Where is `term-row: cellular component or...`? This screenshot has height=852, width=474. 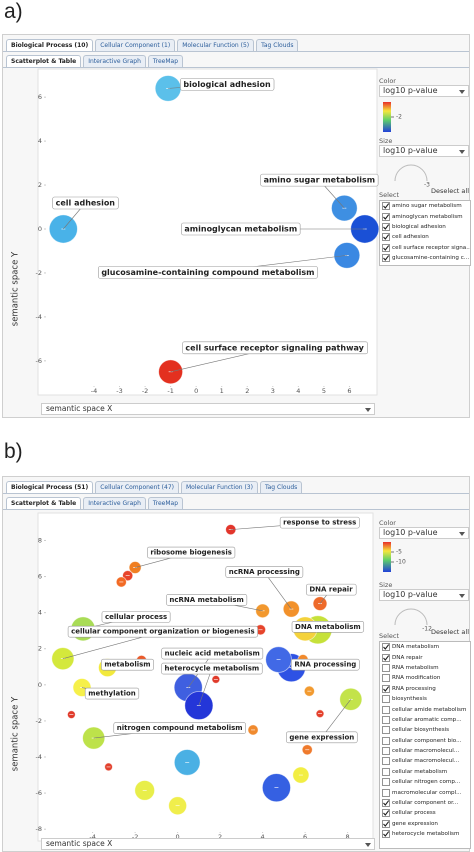 term-row: cellular component or... is located at coordinates (425, 803).